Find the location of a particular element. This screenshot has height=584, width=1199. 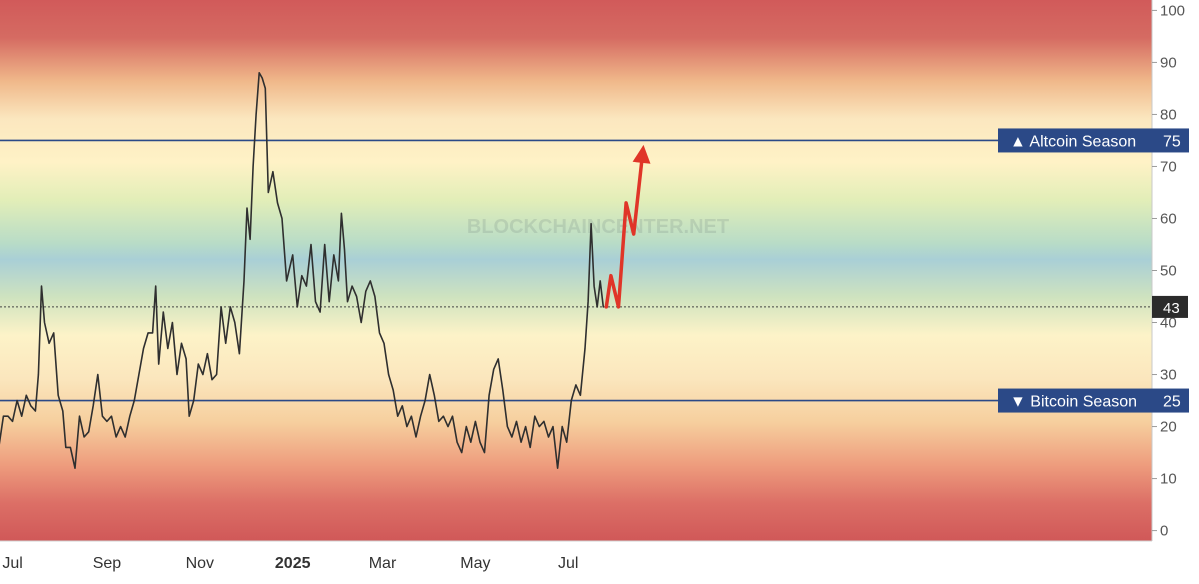

x-tick-label: 2025 is located at coordinates (293, 563).